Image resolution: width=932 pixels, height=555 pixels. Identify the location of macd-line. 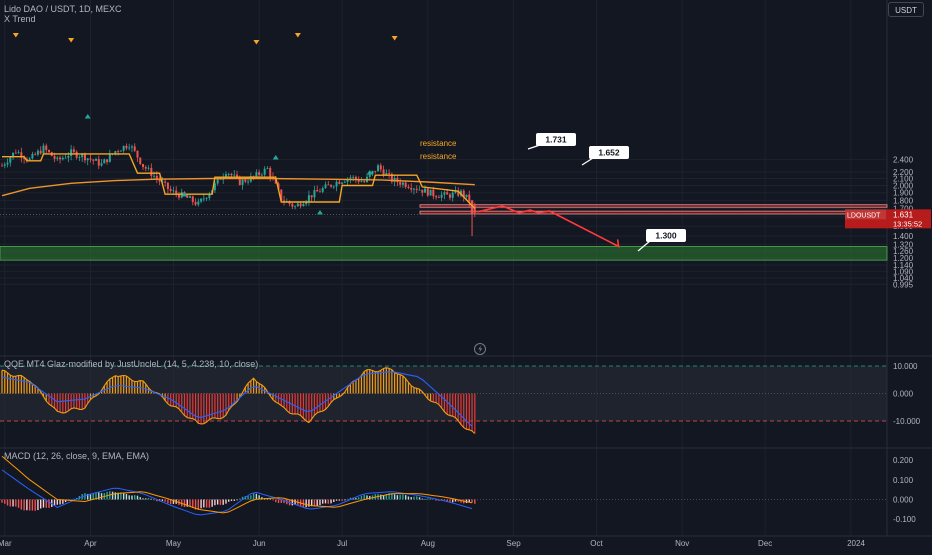
(237, 492).